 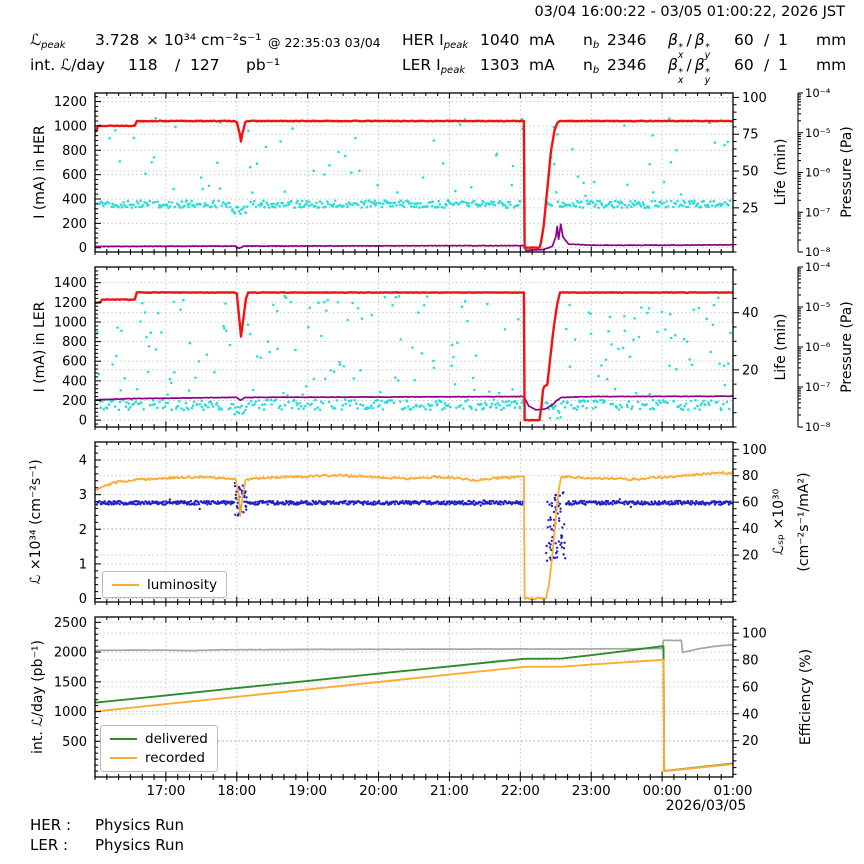 I want to click on svg-text: 22:00, so click(x=520, y=791).